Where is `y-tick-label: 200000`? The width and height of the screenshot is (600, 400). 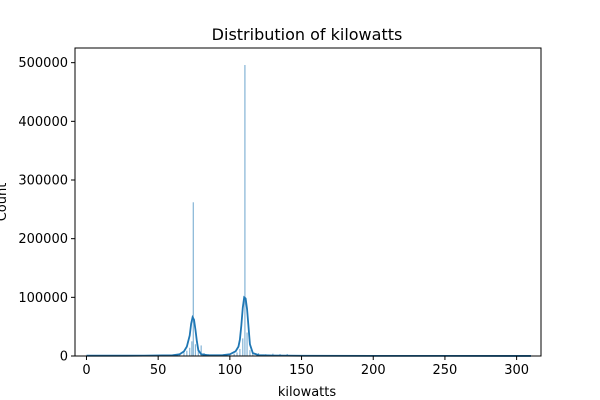 y-tick-label: 200000 is located at coordinates (43, 239).